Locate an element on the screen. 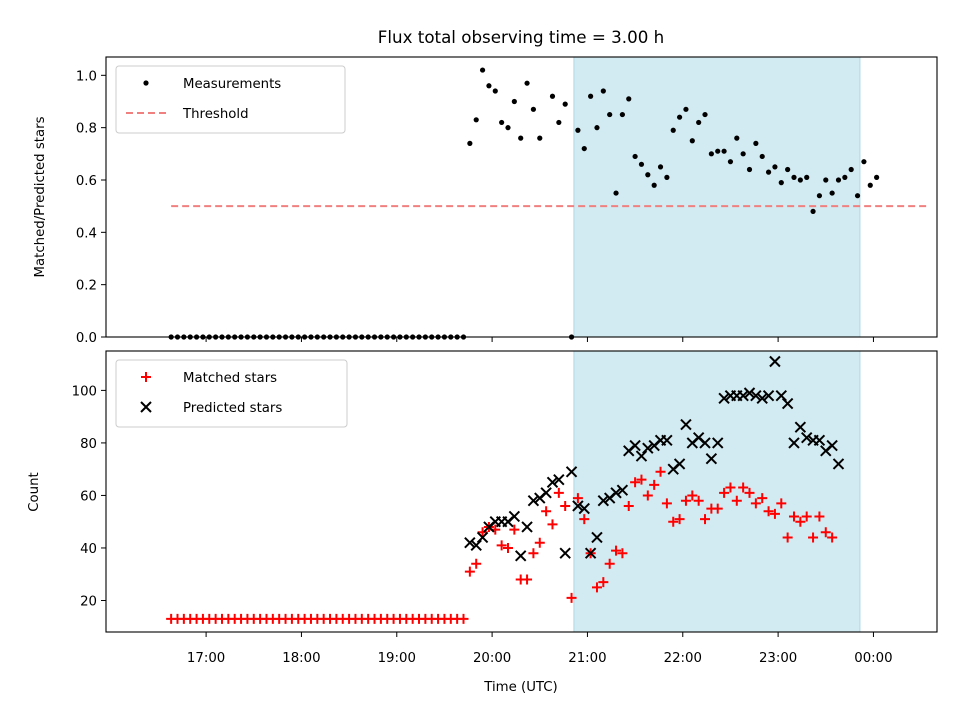  series-predicted-stars is located at coordinates (654, 458).